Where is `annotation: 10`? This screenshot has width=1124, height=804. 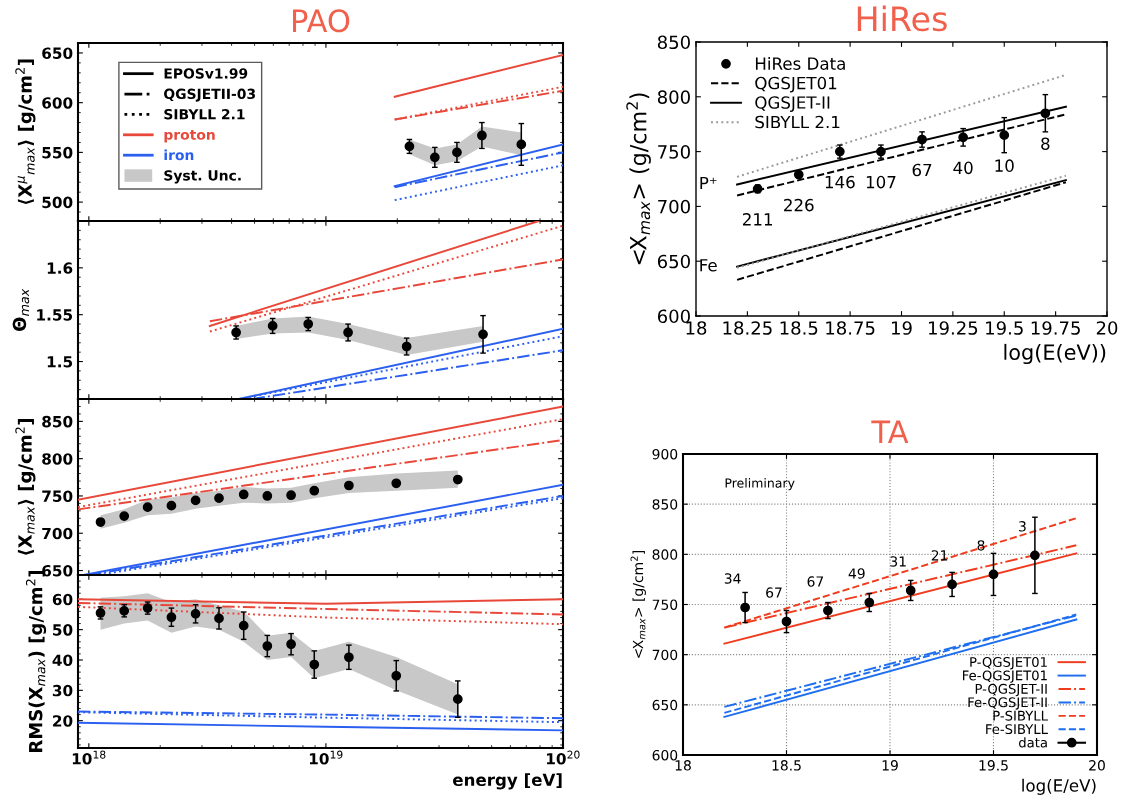 annotation: 10 is located at coordinates (1004, 165).